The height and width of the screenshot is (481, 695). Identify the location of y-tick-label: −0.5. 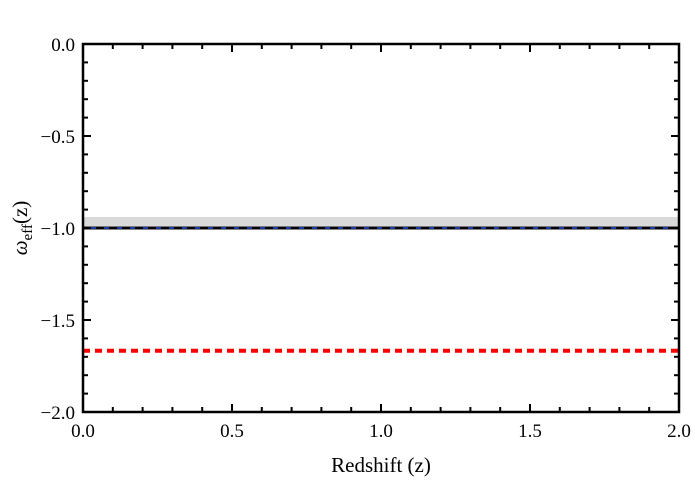
(58, 137).